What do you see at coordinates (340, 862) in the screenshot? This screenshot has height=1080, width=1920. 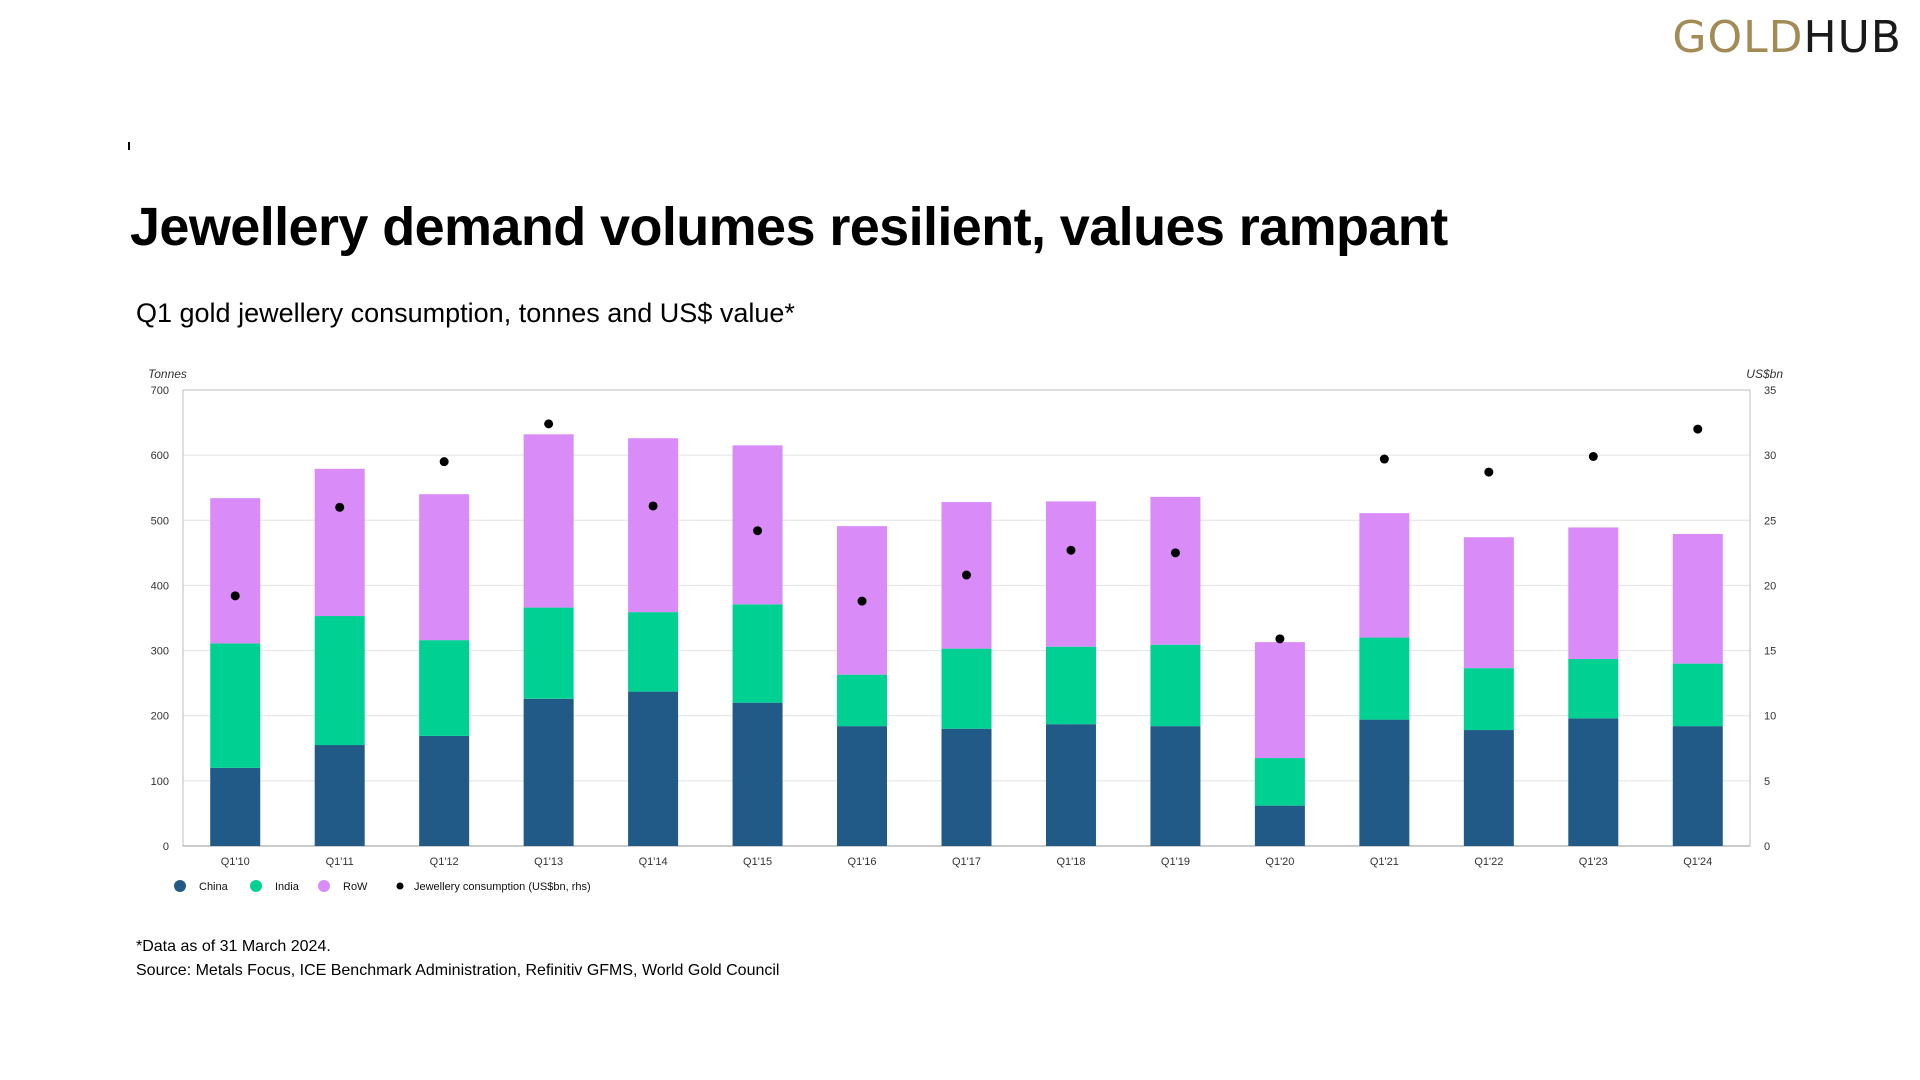 I see `x-tick-label: Q1'11` at bounding box center [340, 862].